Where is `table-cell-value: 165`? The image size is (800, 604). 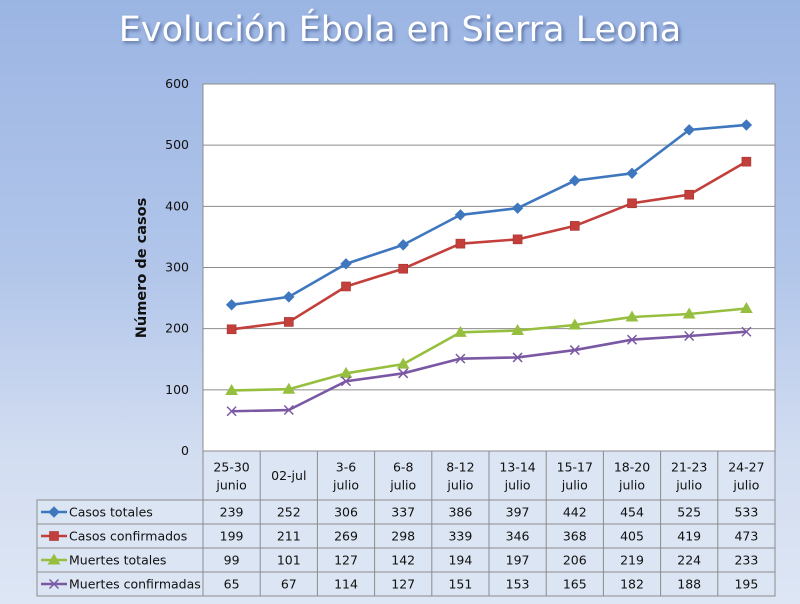
table-cell-value: 165 is located at coordinates (575, 584).